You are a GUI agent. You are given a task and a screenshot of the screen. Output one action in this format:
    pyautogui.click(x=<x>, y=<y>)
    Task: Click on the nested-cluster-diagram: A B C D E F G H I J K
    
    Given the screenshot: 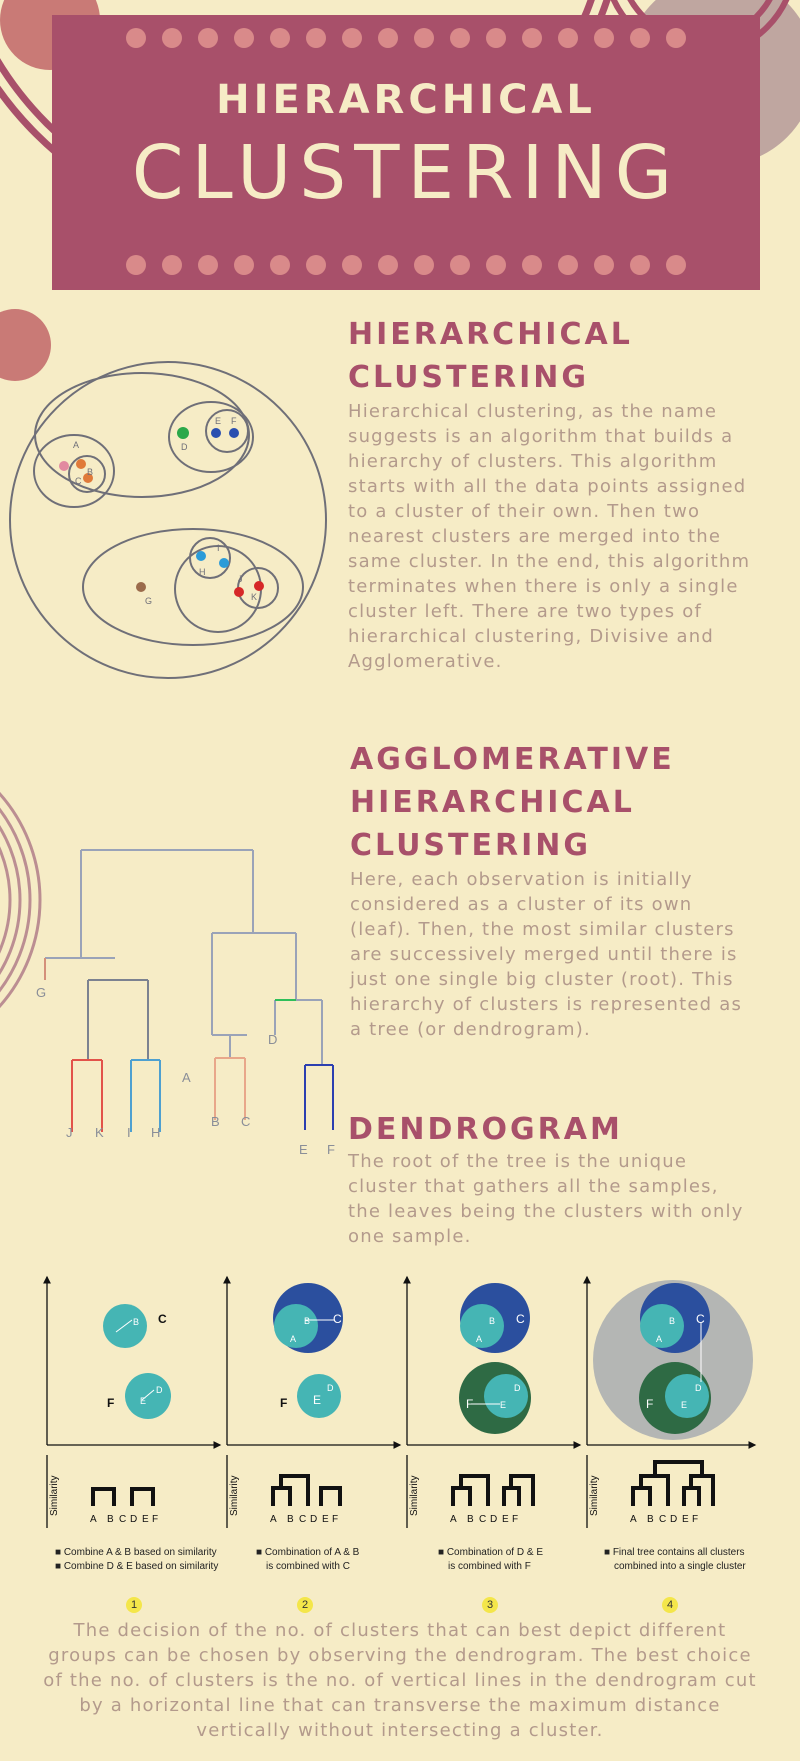 What is the action you would take?
    pyautogui.click(x=168, y=520)
    